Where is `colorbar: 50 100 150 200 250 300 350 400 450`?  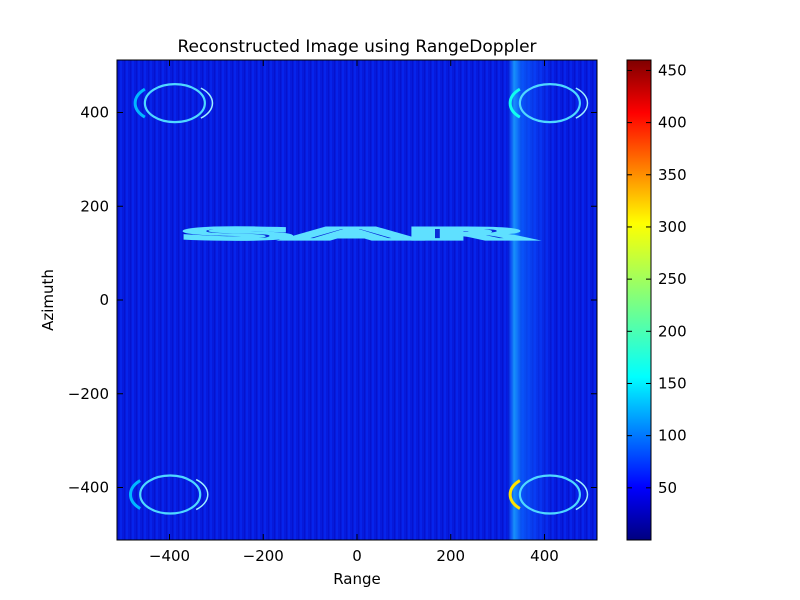
colorbar: 50 100 150 200 250 300 350 400 450 is located at coordinates (656, 300).